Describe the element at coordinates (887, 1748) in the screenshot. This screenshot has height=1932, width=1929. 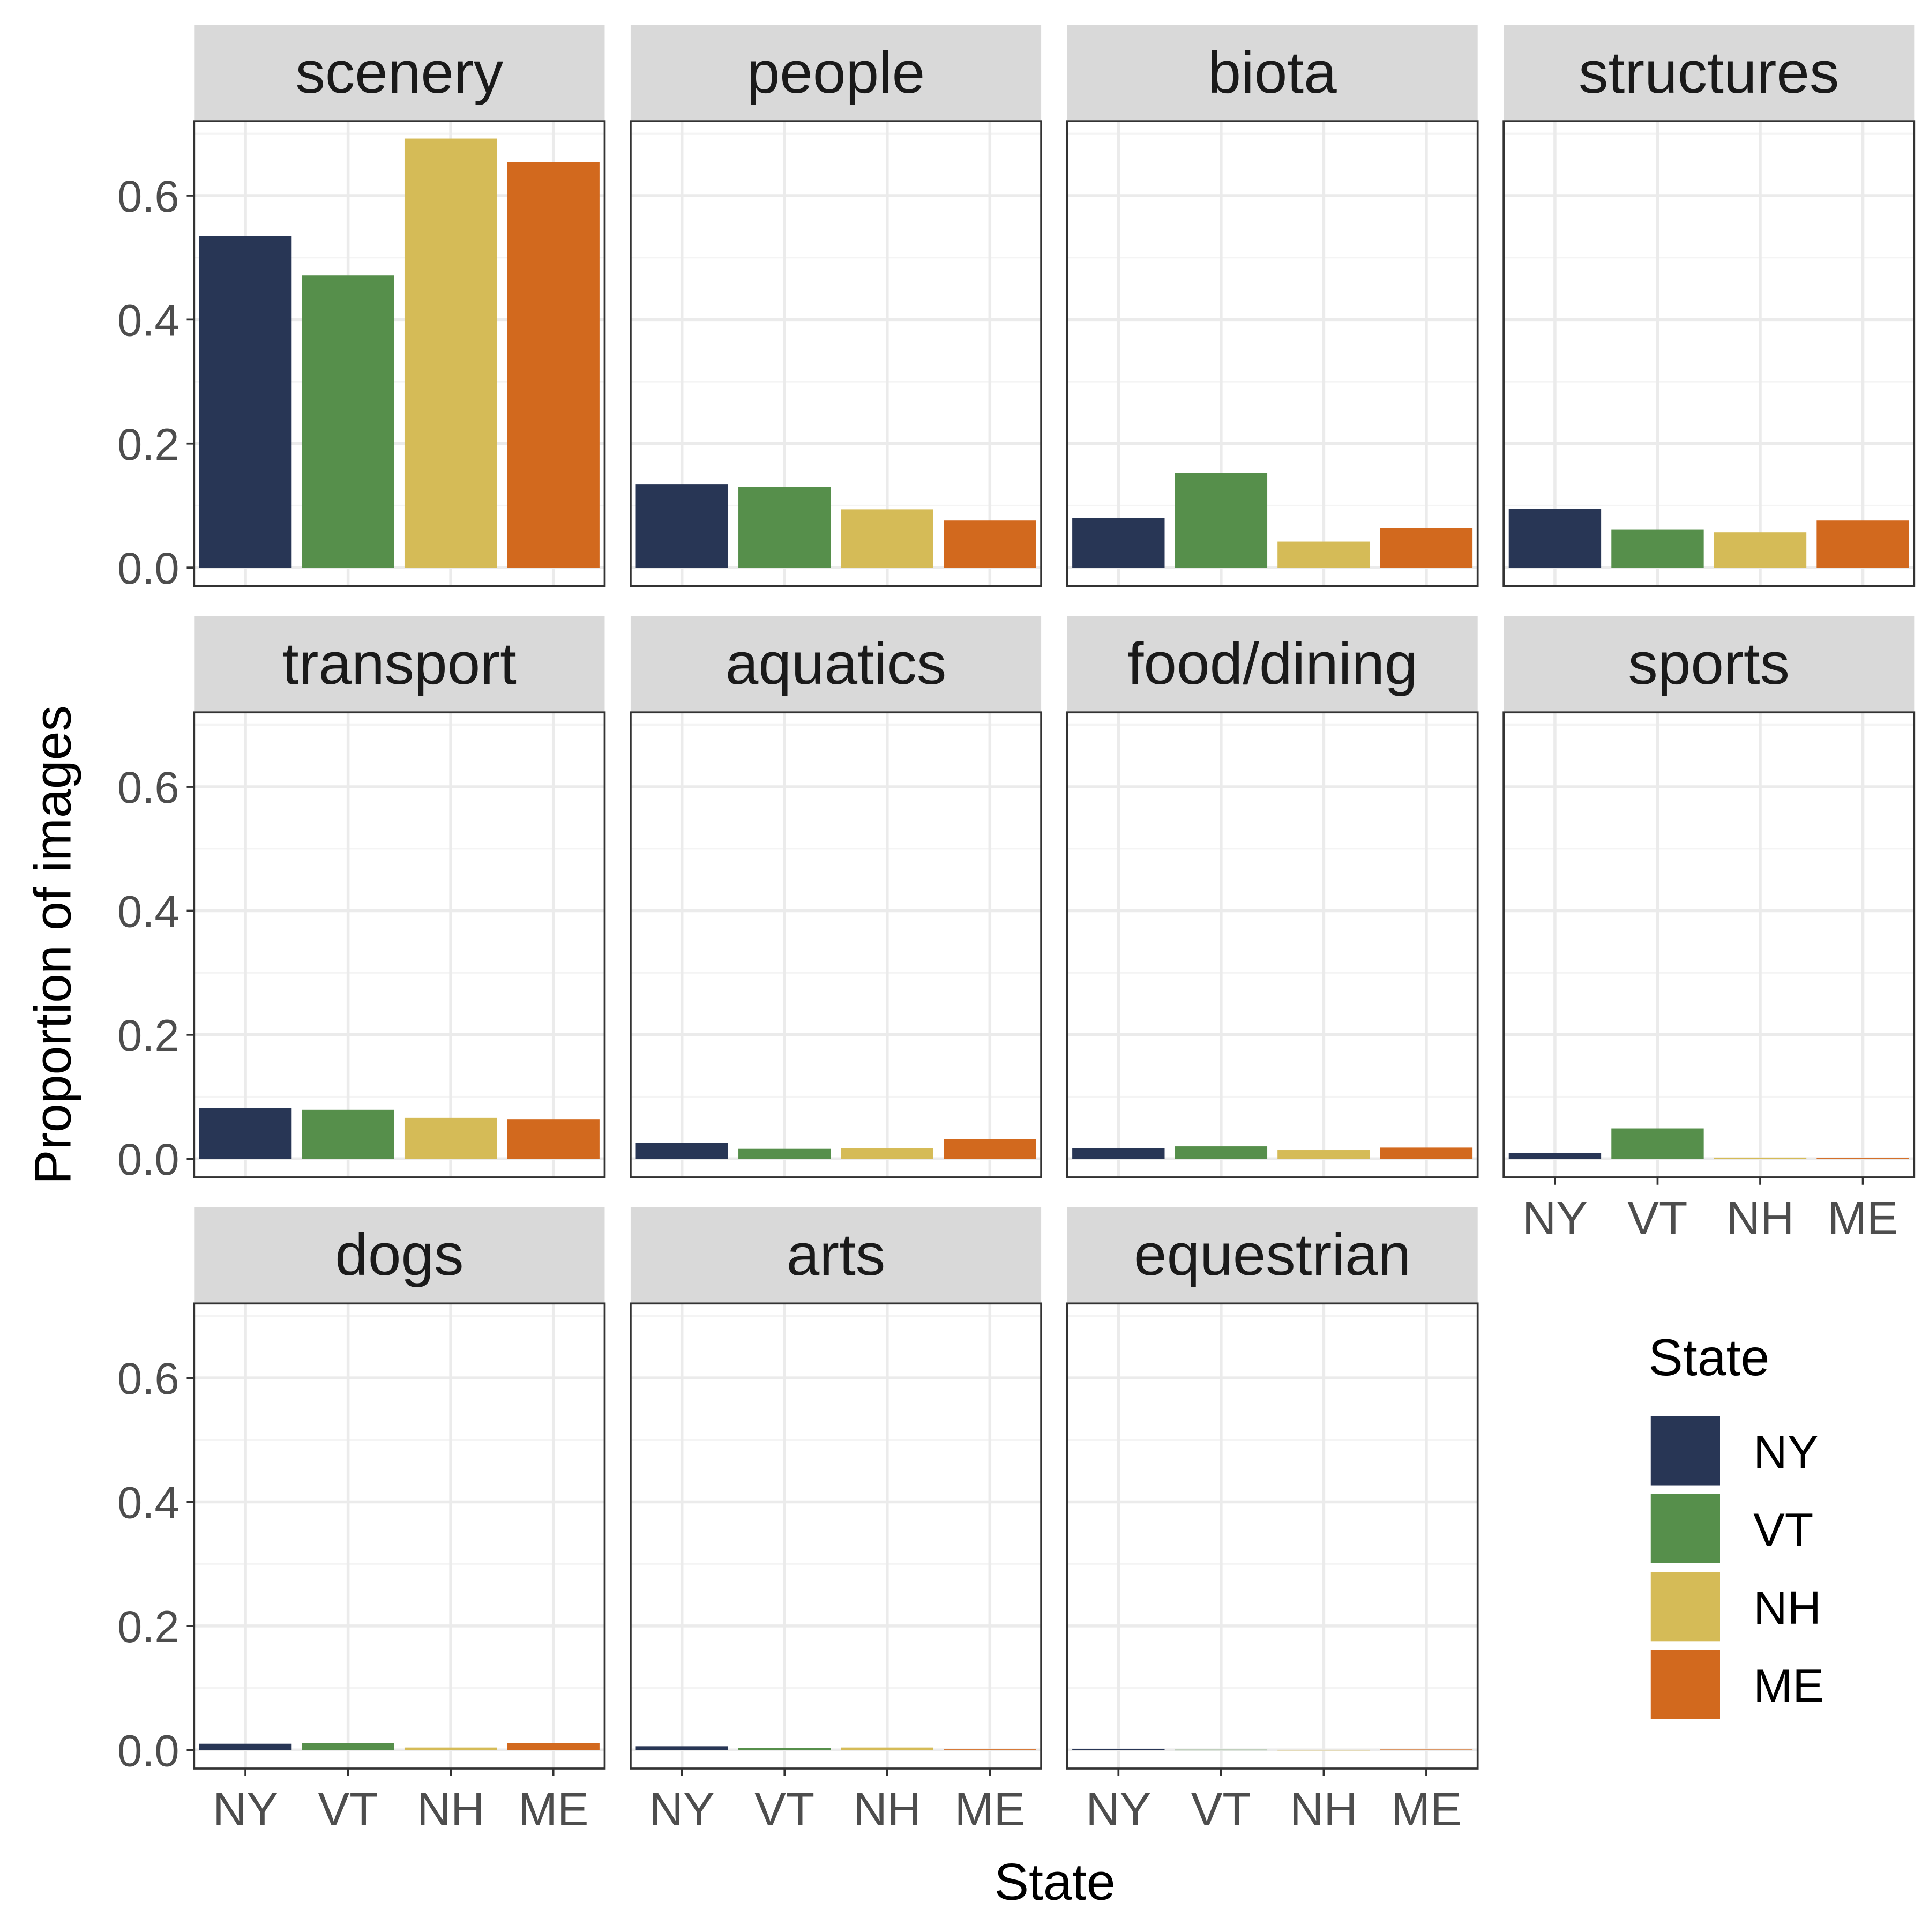
I see `bar-arts-nh` at that location.